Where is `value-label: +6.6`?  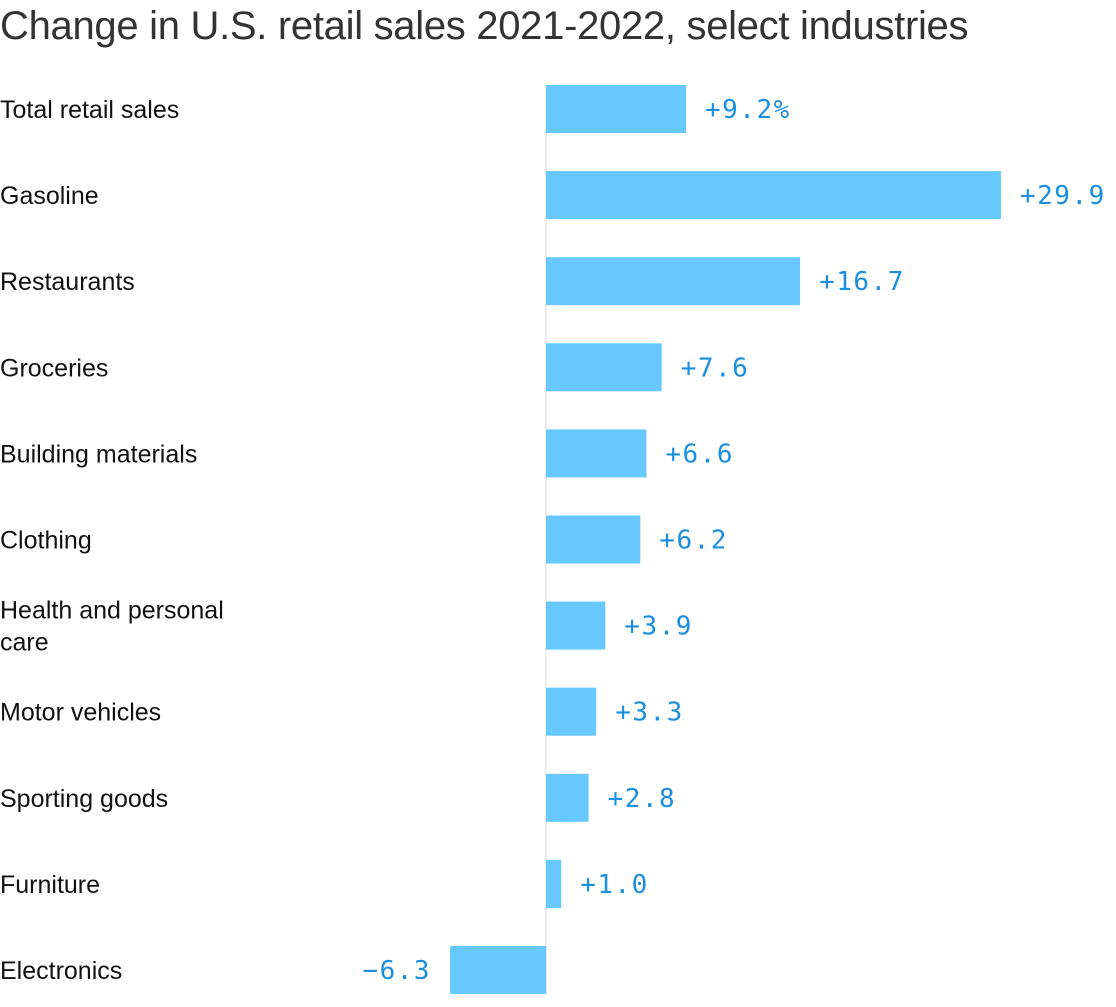 value-label: +6.6 is located at coordinates (699, 454).